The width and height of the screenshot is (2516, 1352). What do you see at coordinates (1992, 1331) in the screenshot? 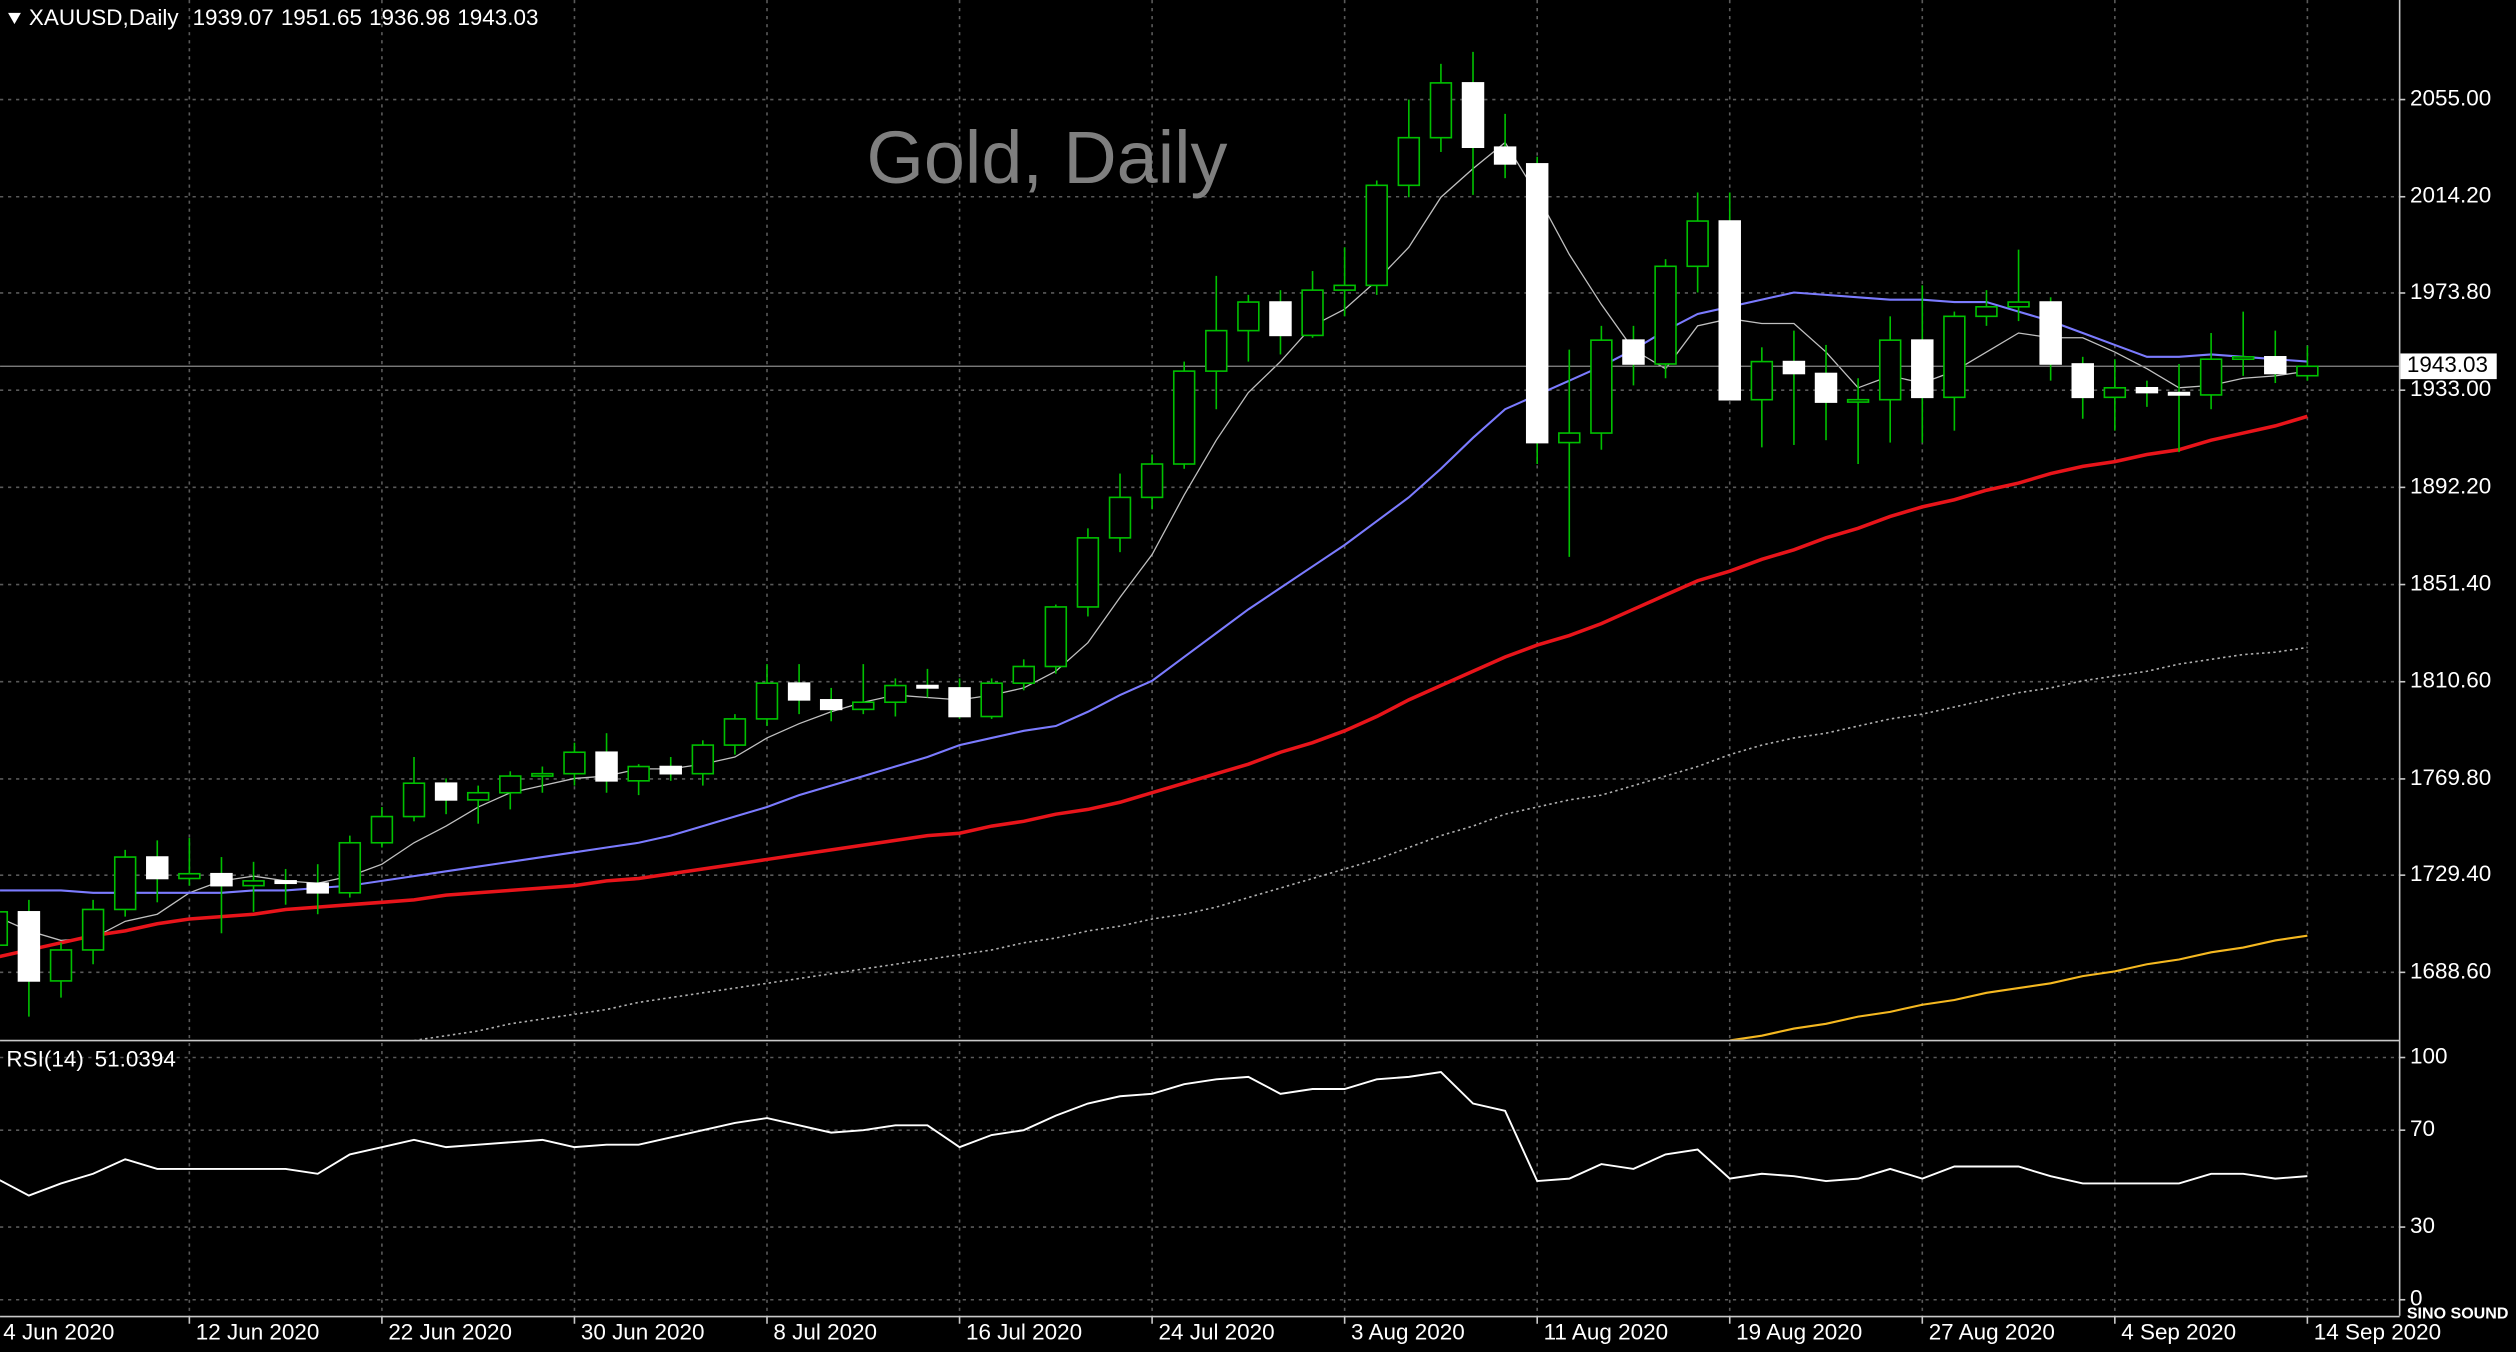
I see `x-tick-label: 27 Aug 2020` at bounding box center [1992, 1331].